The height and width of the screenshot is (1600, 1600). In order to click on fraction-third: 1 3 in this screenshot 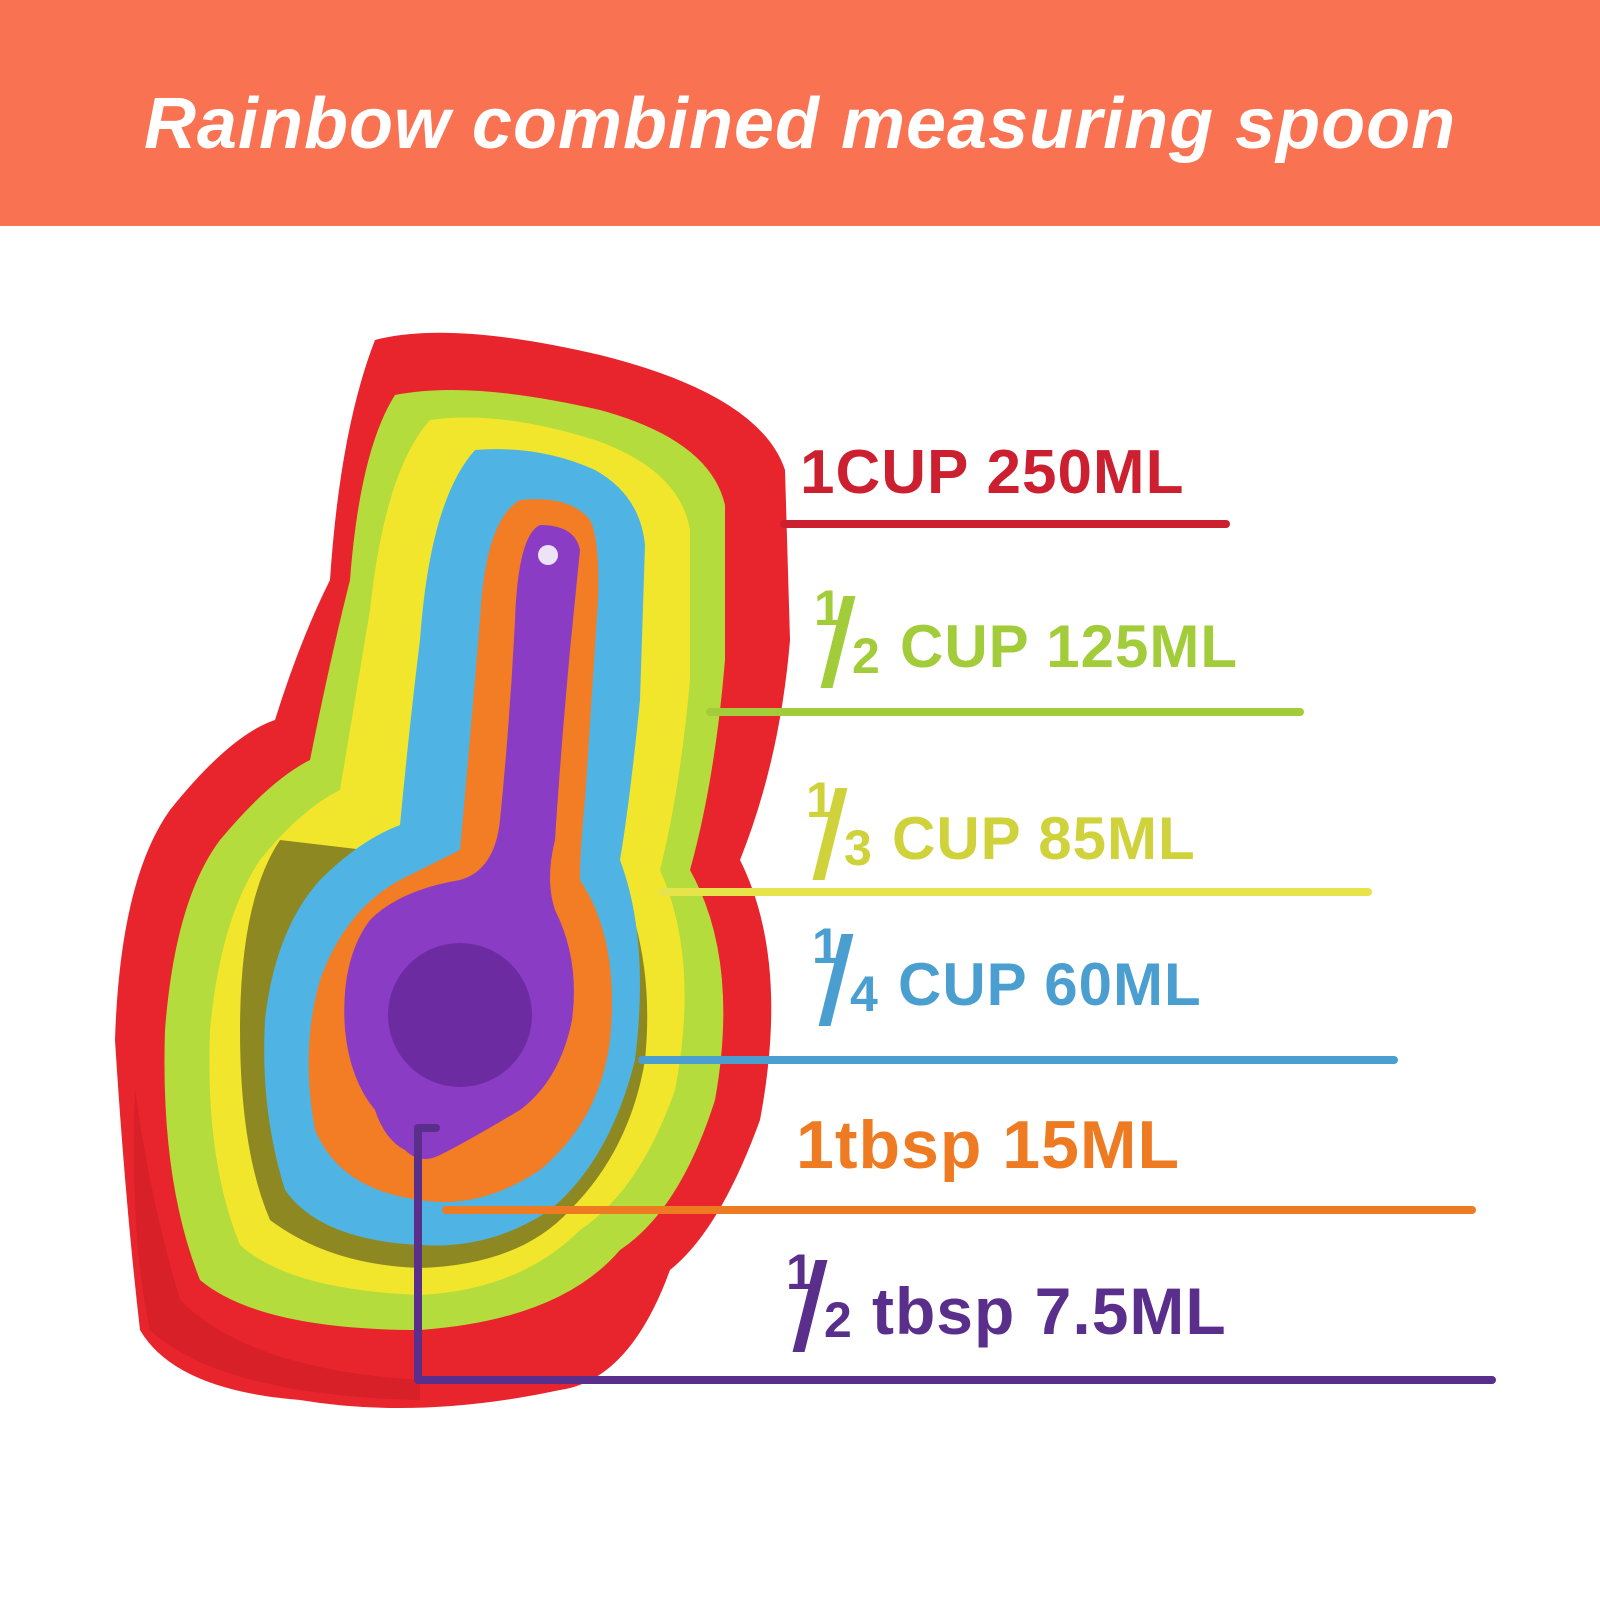, I will do `click(846, 827)`.